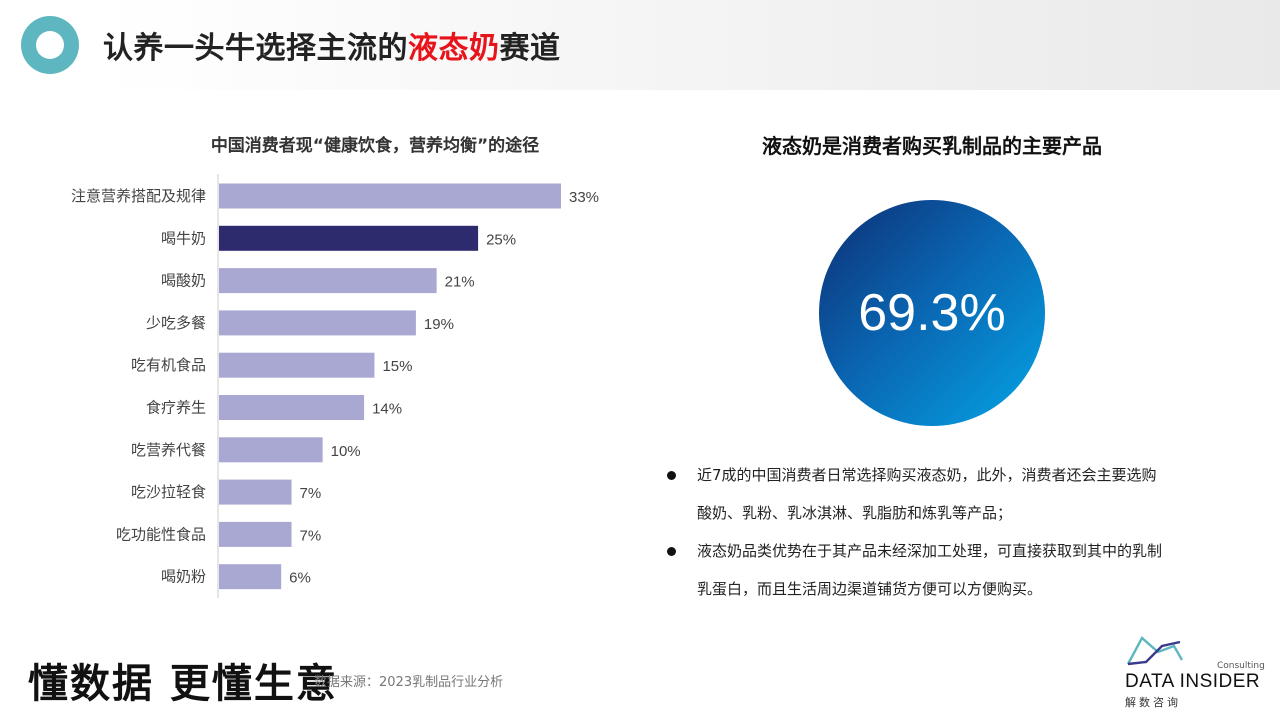 The height and width of the screenshot is (720, 1280). I want to click on logo-consulting: Consulting, so click(1241, 666).